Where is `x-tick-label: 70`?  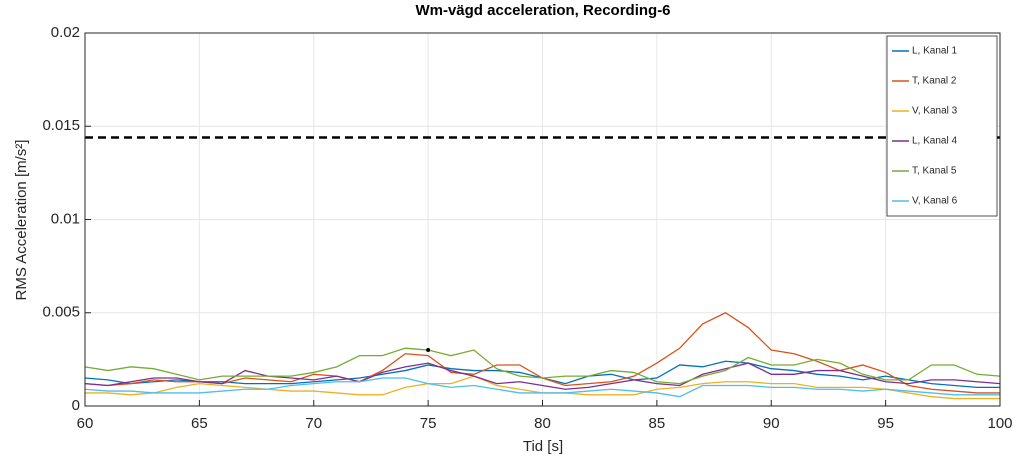
x-tick-label: 70 is located at coordinates (313, 423).